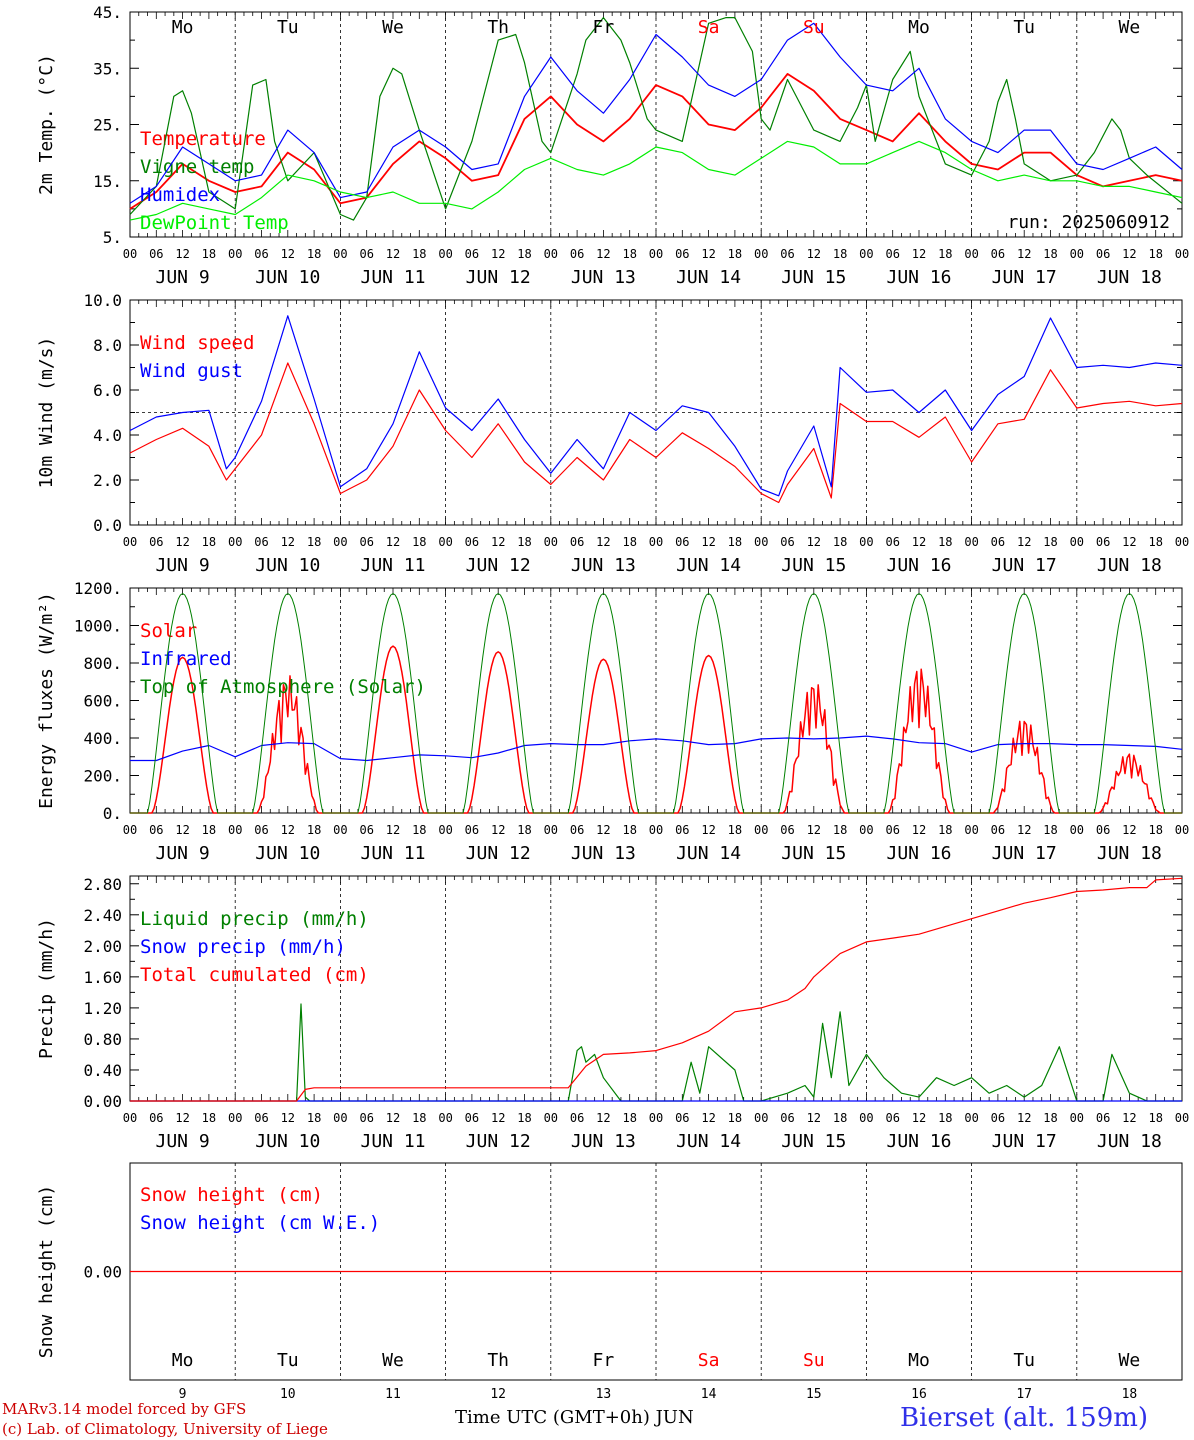 This screenshot has width=1194, height=1440. I want to click on model-credit: MARv3.14 model forced by GFS, so click(124, 1409).